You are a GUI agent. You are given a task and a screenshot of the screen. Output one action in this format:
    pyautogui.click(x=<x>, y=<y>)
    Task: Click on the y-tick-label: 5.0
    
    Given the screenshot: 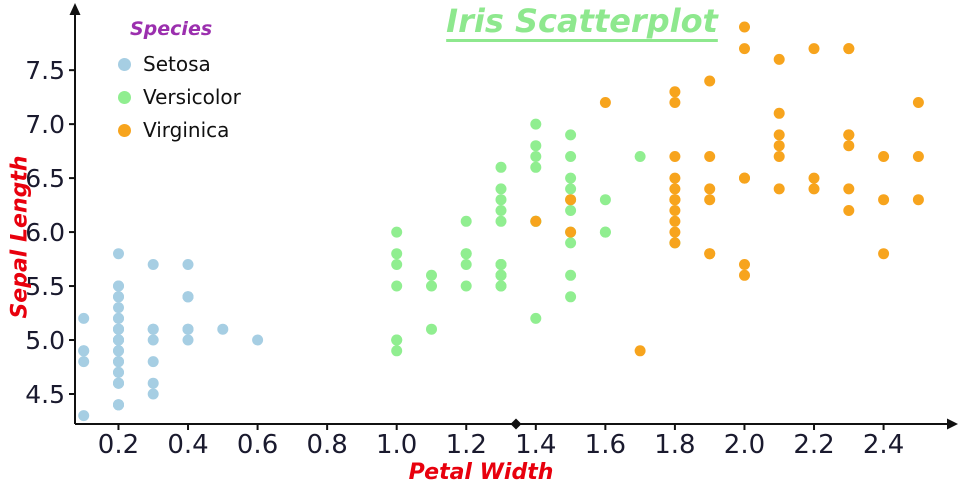 What is the action you would take?
    pyautogui.click(x=45, y=340)
    